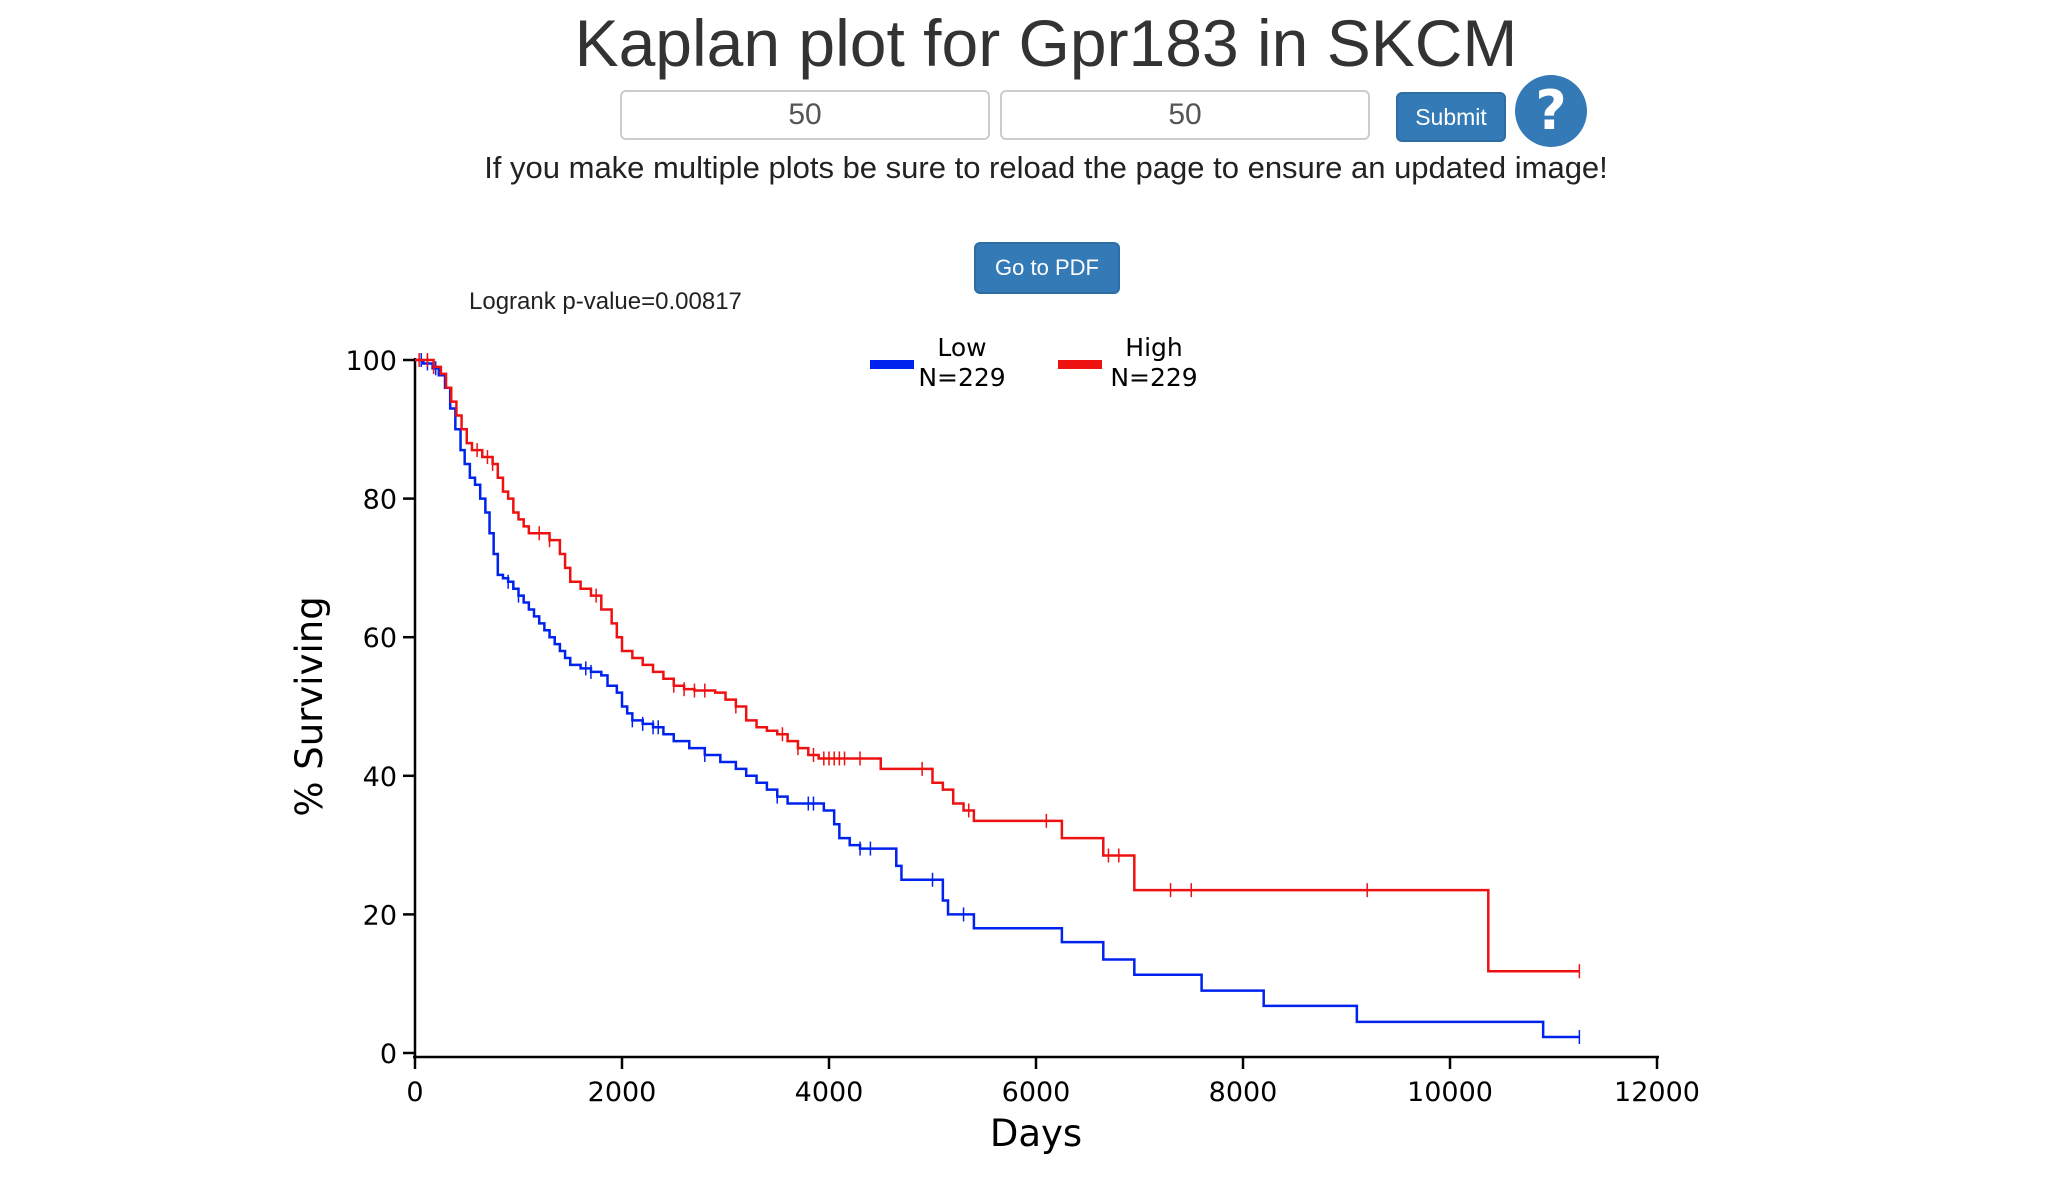 The width and height of the screenshot is (2064, 1184). What do you see at coordinates (1036, 1133) in the screenshot?
I see `x-axis-title: Days` at bounding box center [1036, 1133].